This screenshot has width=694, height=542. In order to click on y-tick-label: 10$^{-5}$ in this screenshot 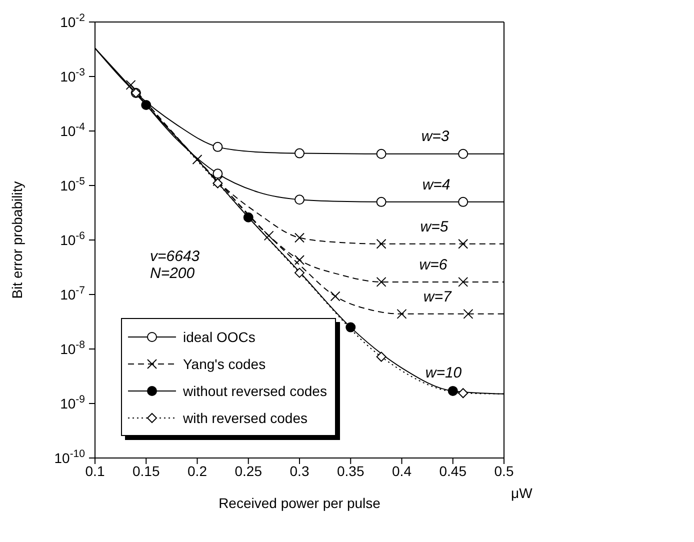, I will do `click(73, 185)`.